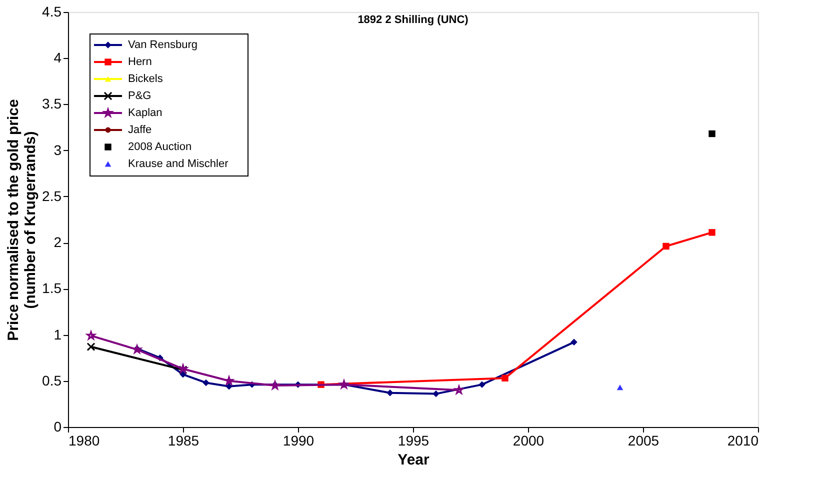  What do you see at coordinates (52, 288) in the screenshot?
I see `y-tick-label: 1.5` at bounding box center [52, 288].